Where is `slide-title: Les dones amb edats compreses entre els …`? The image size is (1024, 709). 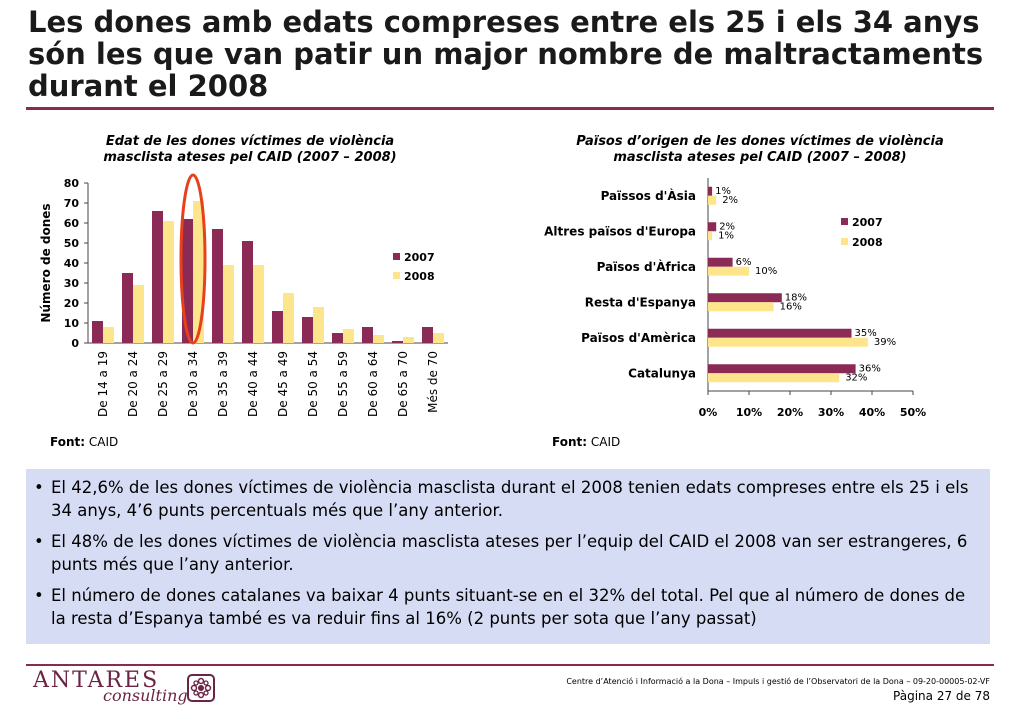 slide-title: Les dones amb edats compreses entre els … is located at coordinates (506, 54).